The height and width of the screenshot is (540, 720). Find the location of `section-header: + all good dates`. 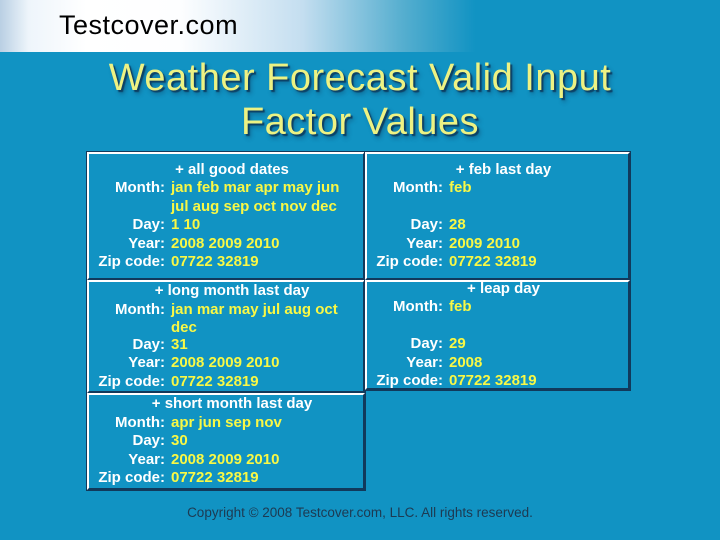

section-header: + all good dates is located at coordinates (232, 169).